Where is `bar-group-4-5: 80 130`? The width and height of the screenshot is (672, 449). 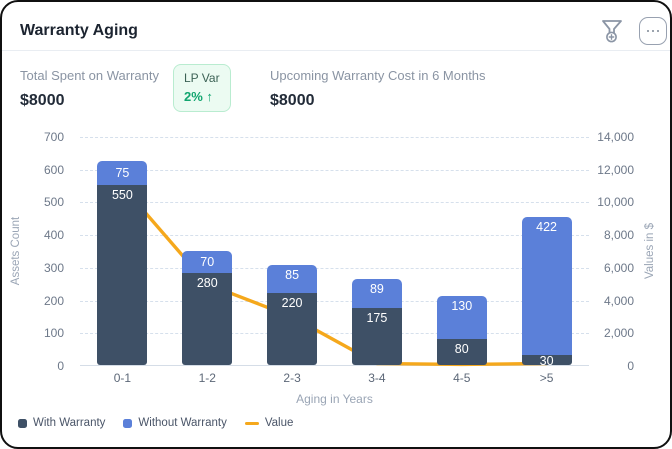 bar-group-4-5: 80 130 is located at coordinates (461, 330).